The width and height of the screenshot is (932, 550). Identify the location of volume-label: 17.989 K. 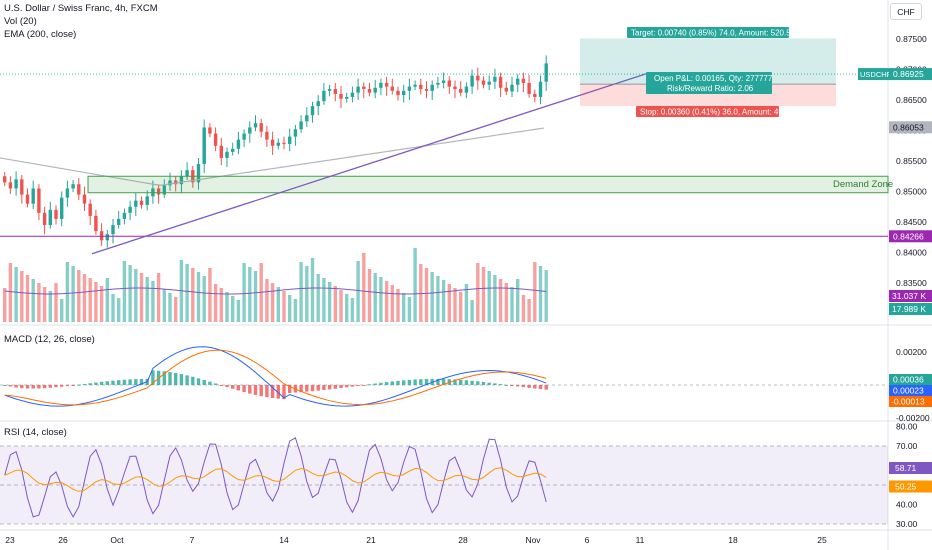
(909, 309).